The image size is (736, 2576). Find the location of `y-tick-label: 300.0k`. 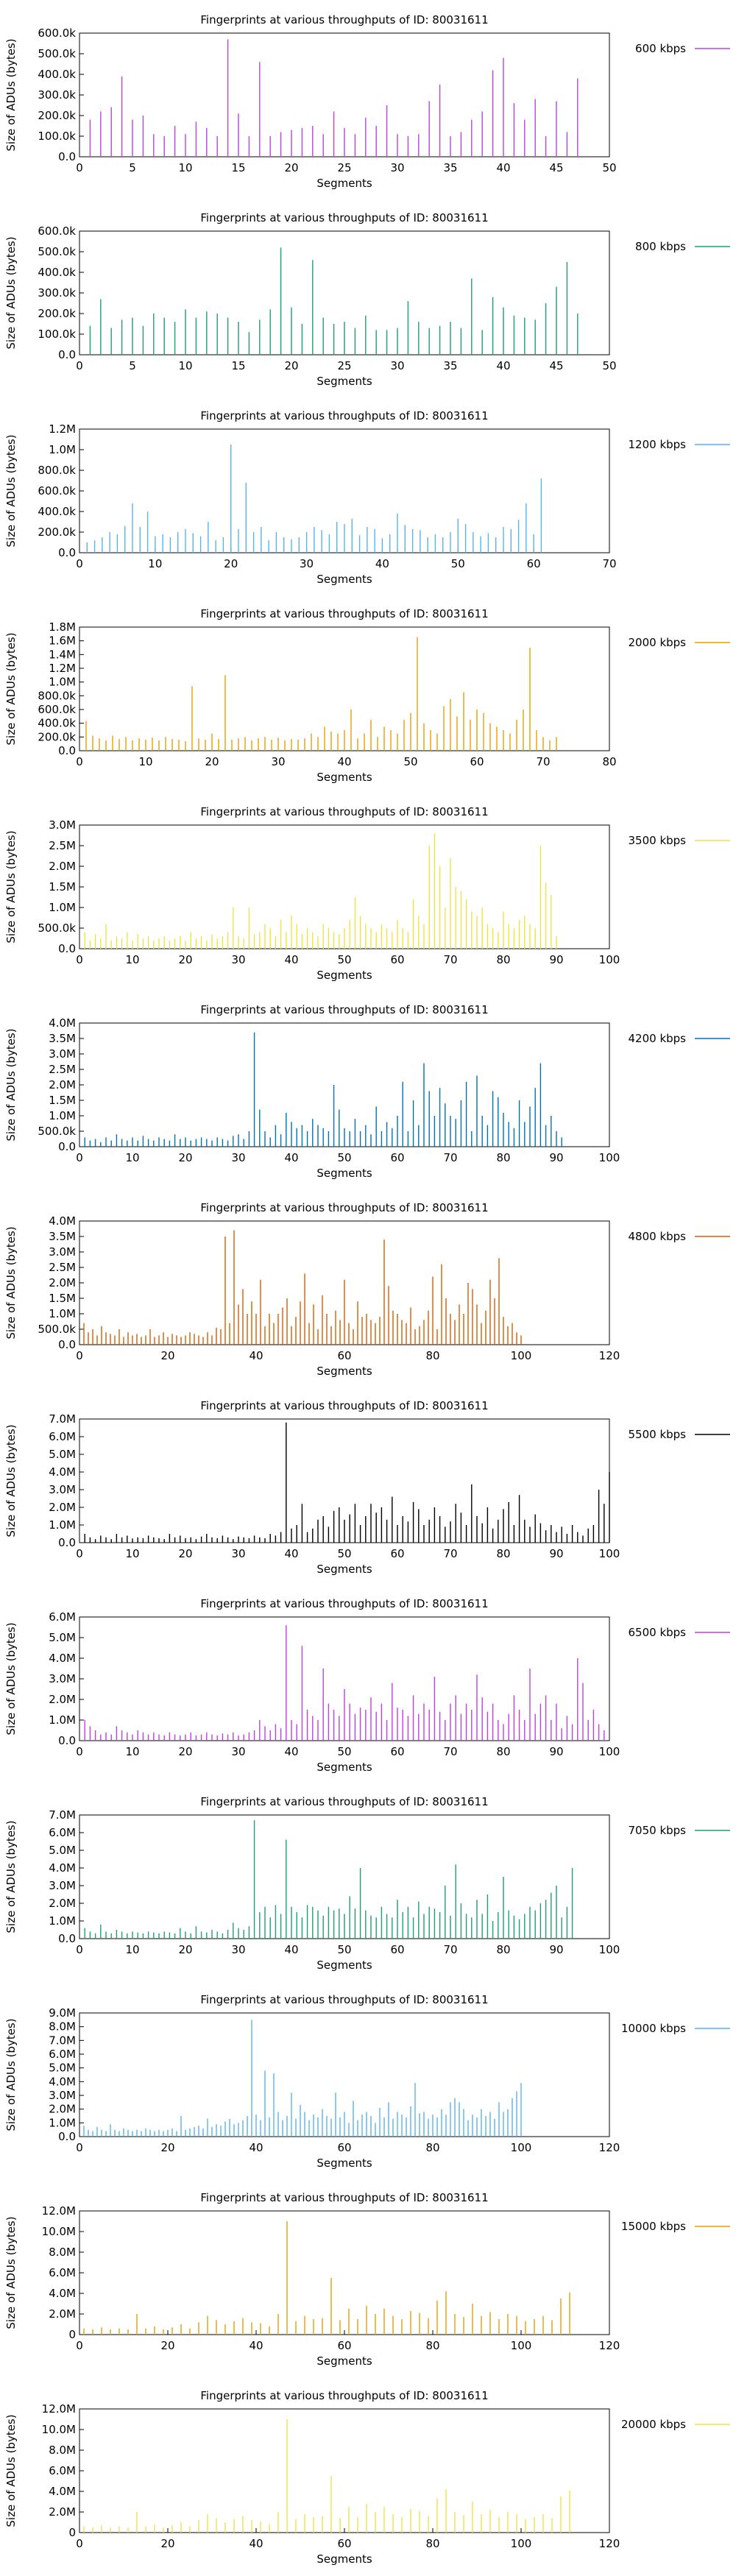

y-tick-label: 300.0k is located at coordinates (57, 95).